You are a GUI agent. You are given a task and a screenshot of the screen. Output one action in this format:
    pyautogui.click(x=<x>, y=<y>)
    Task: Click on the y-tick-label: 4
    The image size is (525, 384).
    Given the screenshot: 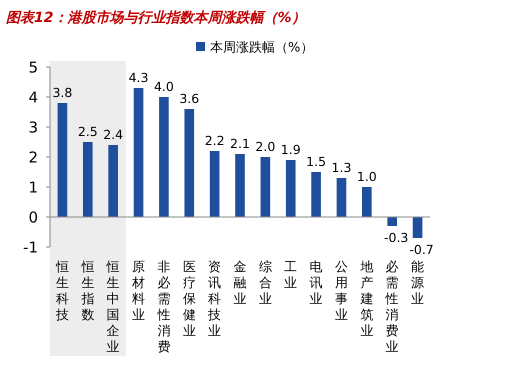 What is the action you would take?
    pyautogui.click(x=33, y=97)
    